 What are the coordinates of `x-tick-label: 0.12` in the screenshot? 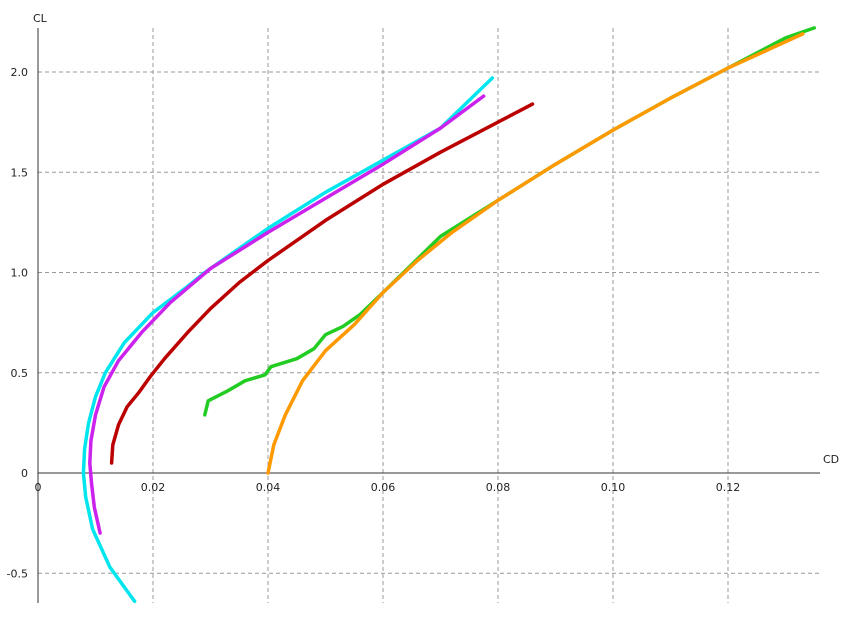 It's located at (728, 487).